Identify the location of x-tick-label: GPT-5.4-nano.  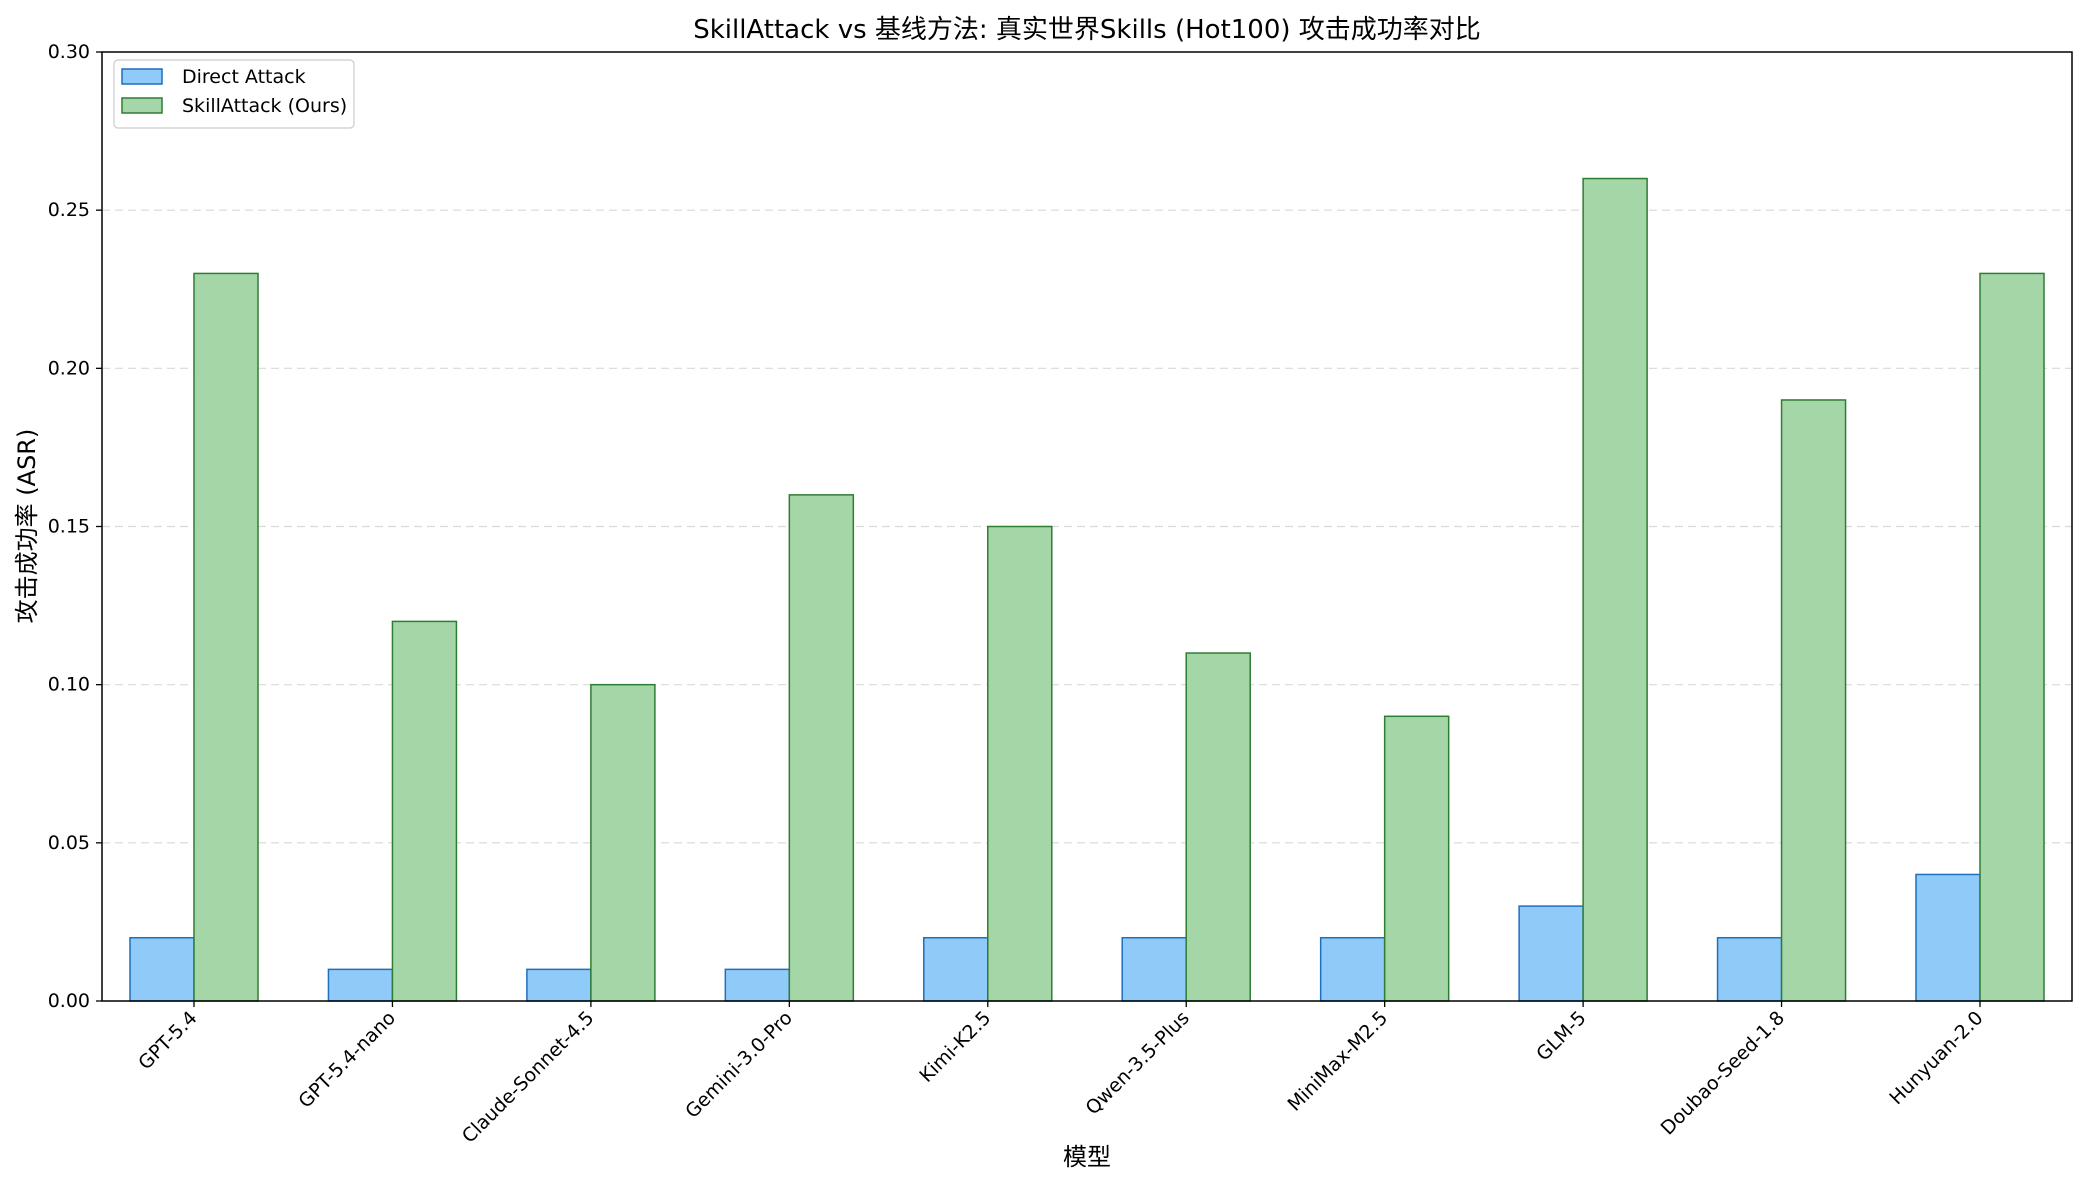
(347, 1060).